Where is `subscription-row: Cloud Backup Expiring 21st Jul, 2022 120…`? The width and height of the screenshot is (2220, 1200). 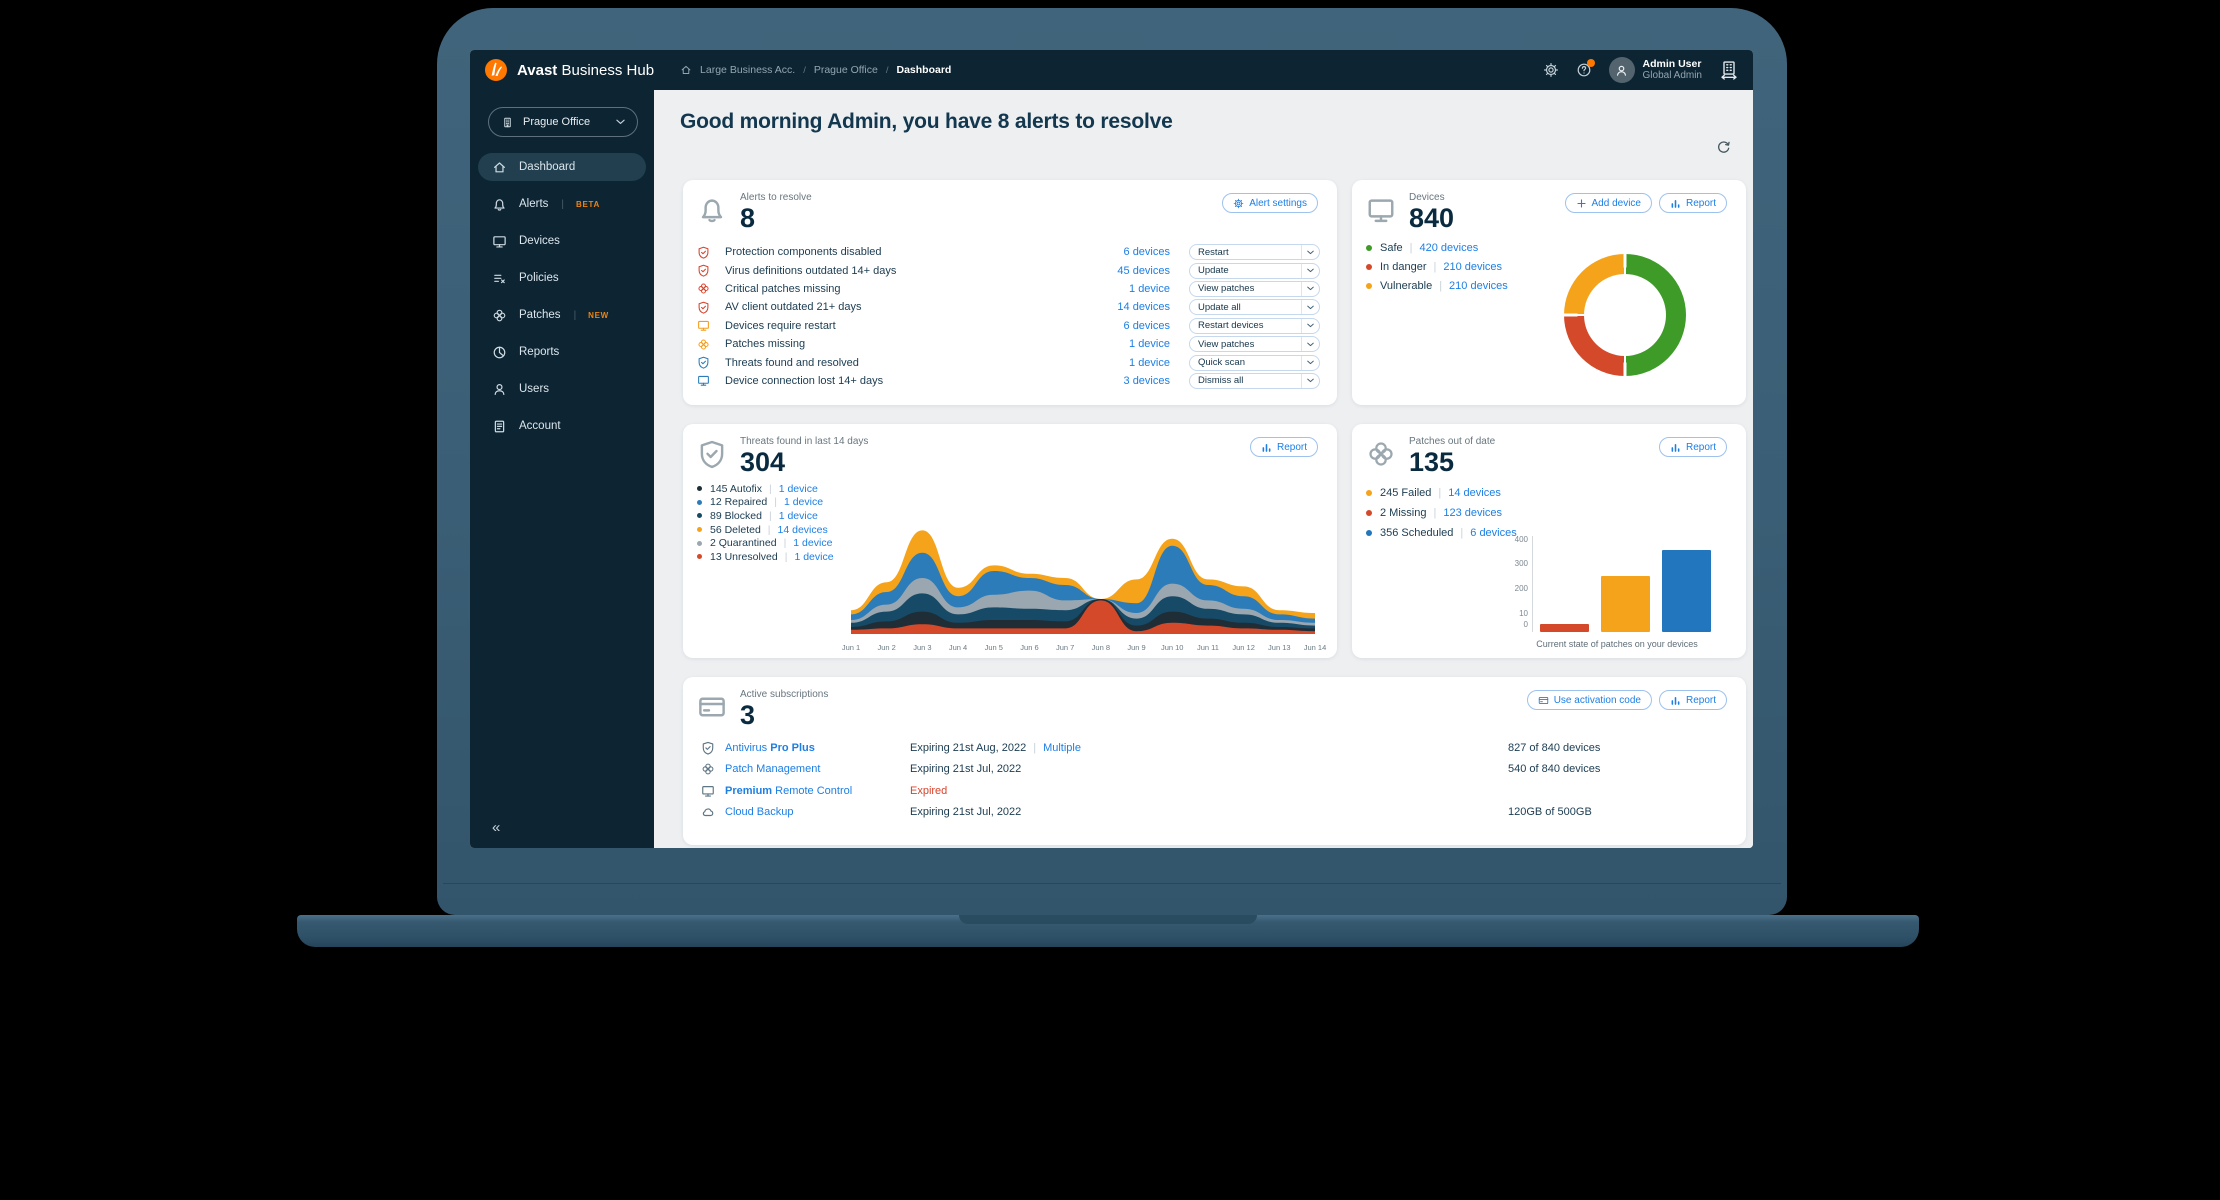
subscription-row: Cloud Backup Expiring 21st Jul, 2022 120… is located at coordinates (1215, 813).